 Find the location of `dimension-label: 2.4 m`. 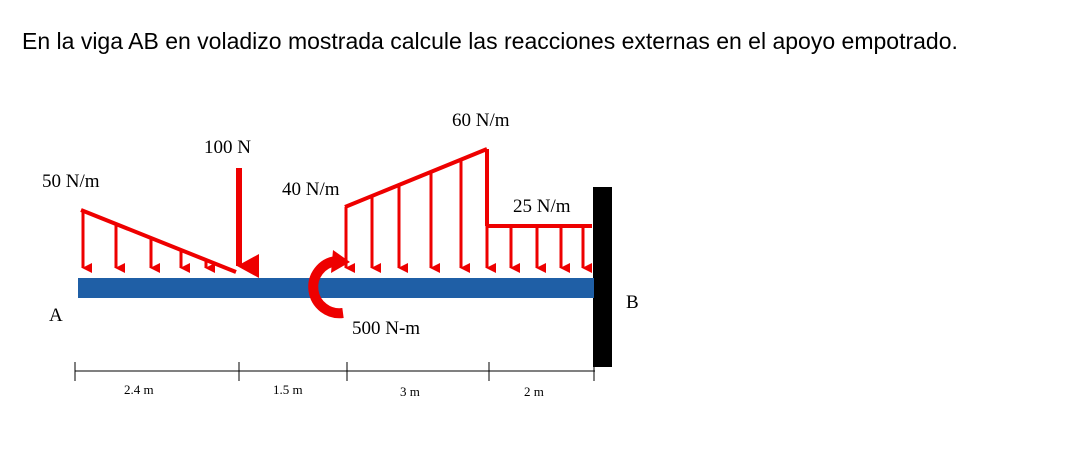

dimension-label: 2.4 m is located at coordinates (139, 389).